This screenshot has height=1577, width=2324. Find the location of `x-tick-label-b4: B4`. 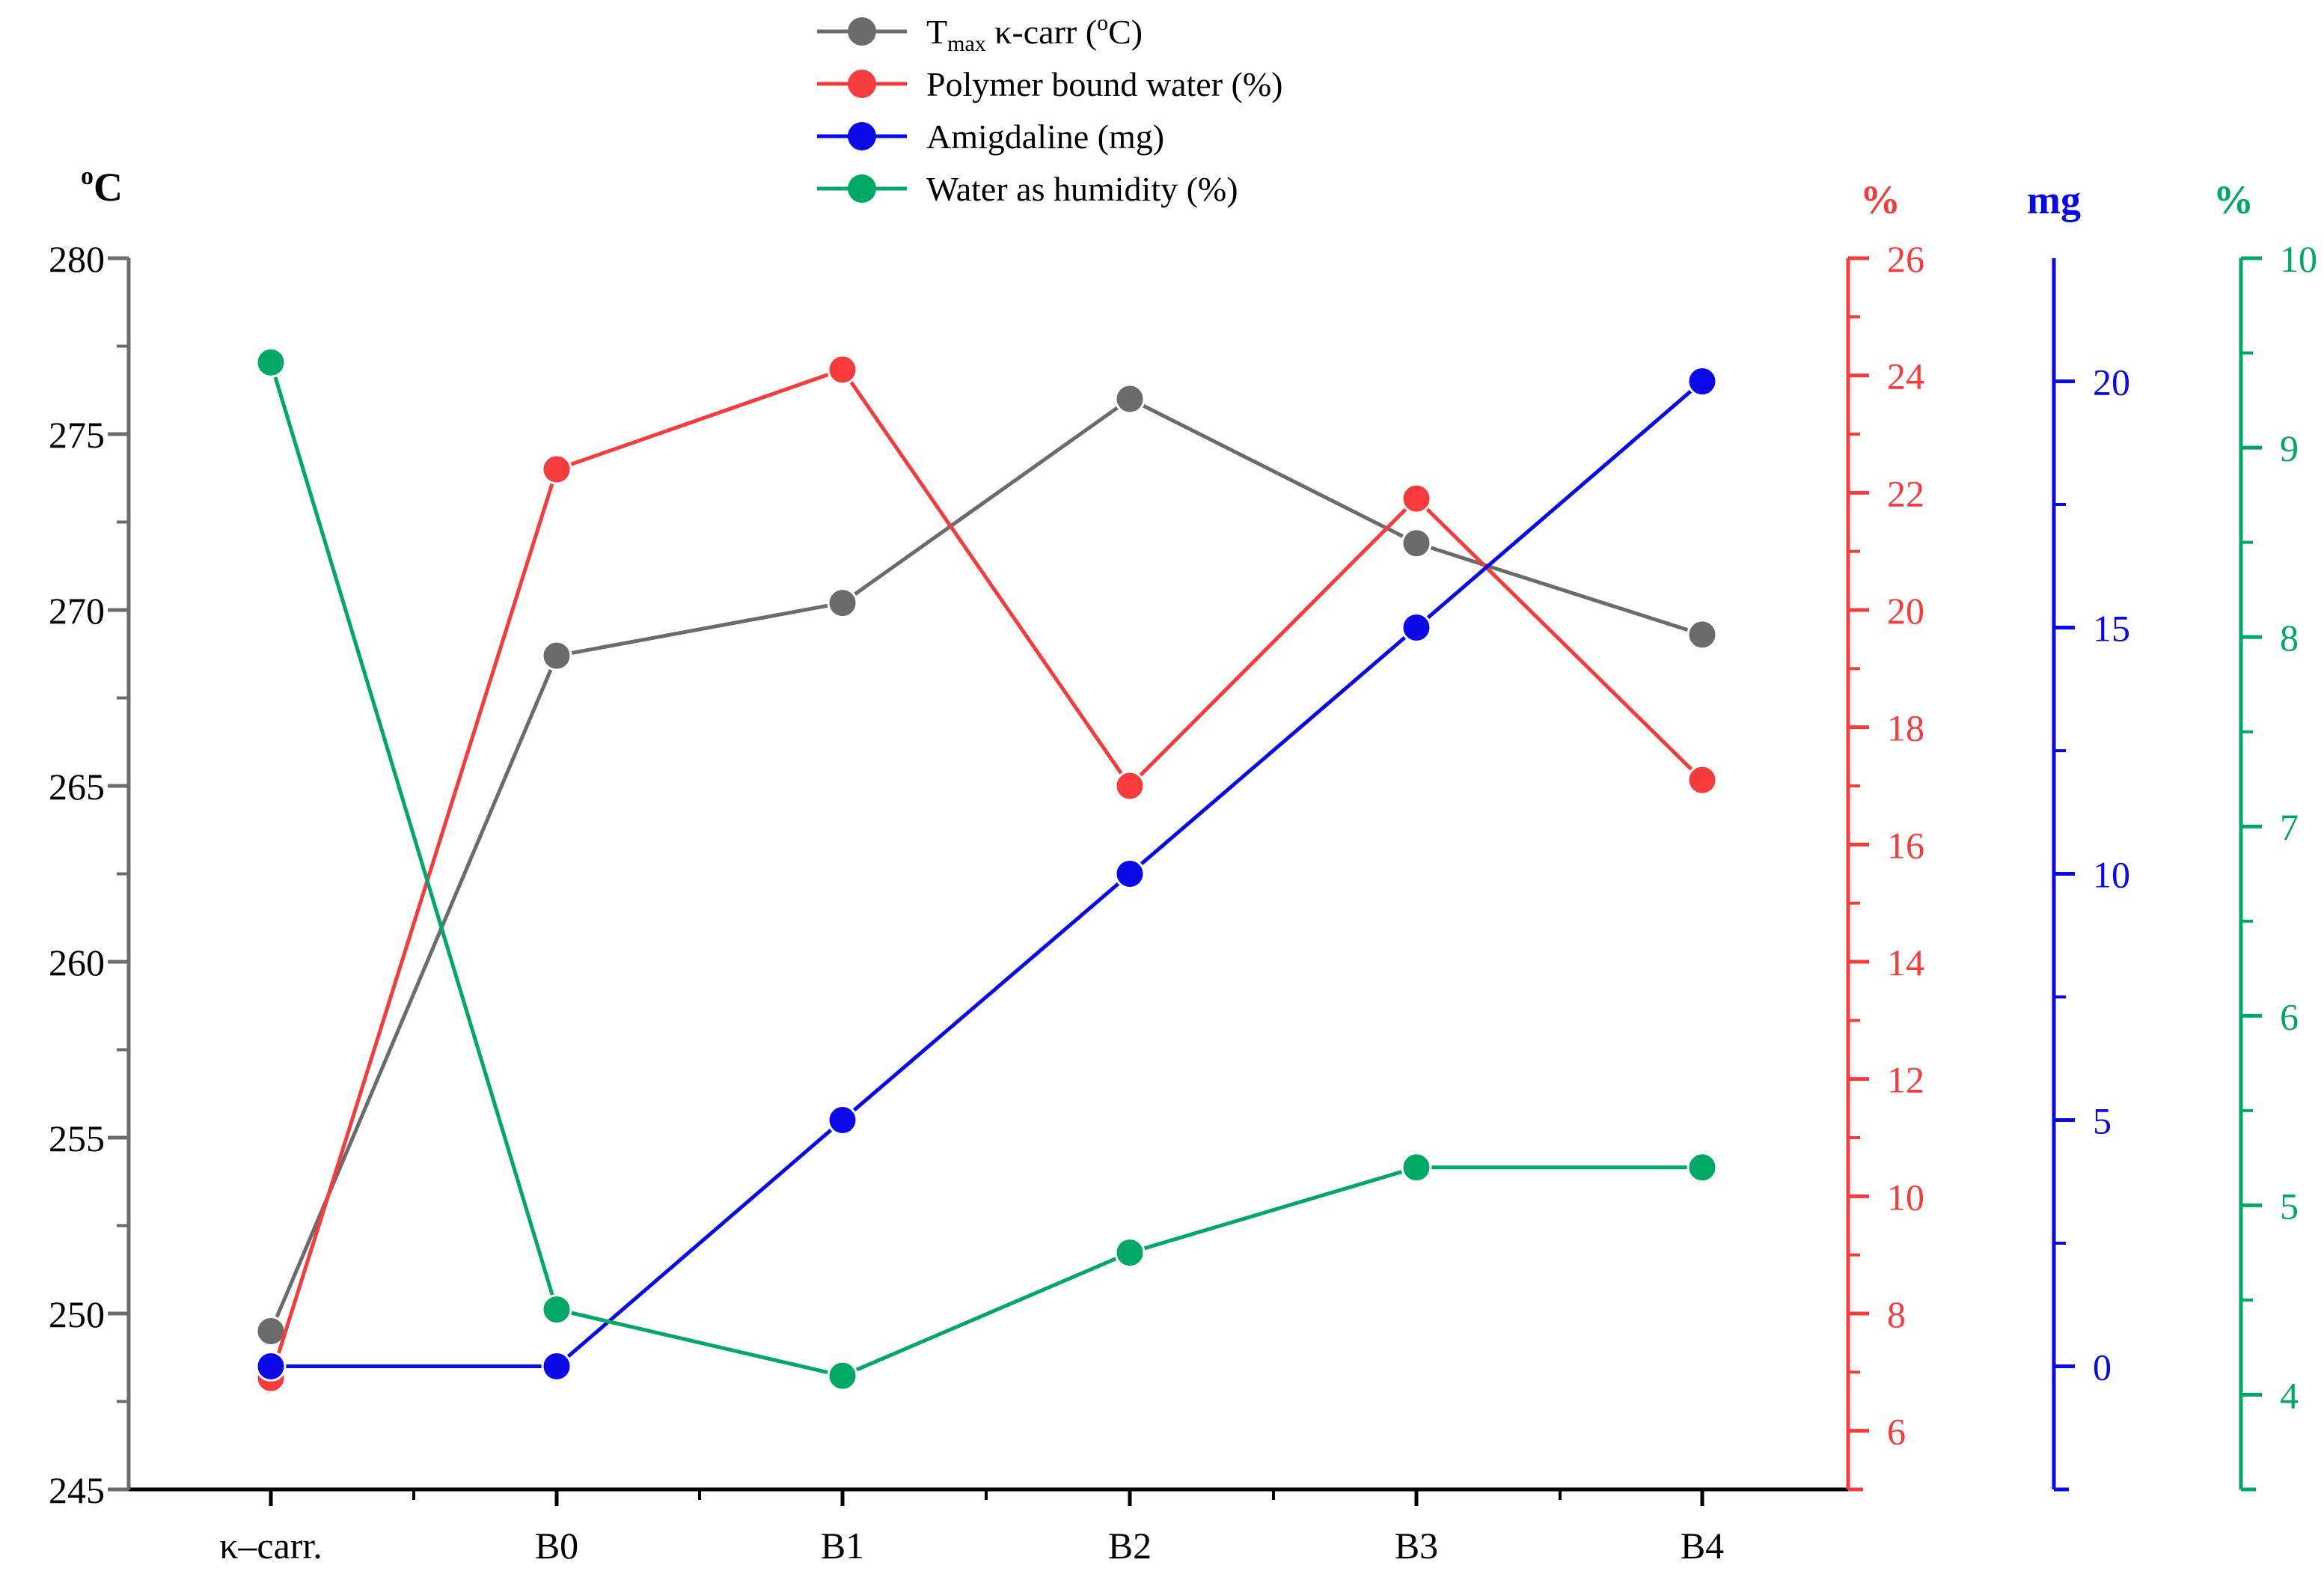

x-tick-label-b4: B4 is located at coordinates (1702, 1546).